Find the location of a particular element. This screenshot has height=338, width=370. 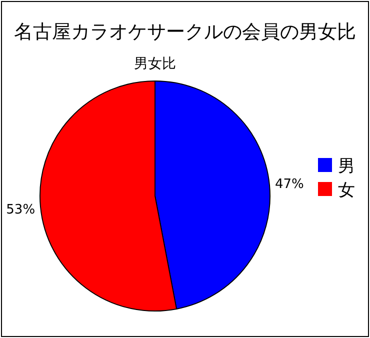

data-label: 53% is located at coordinates (21, 210).